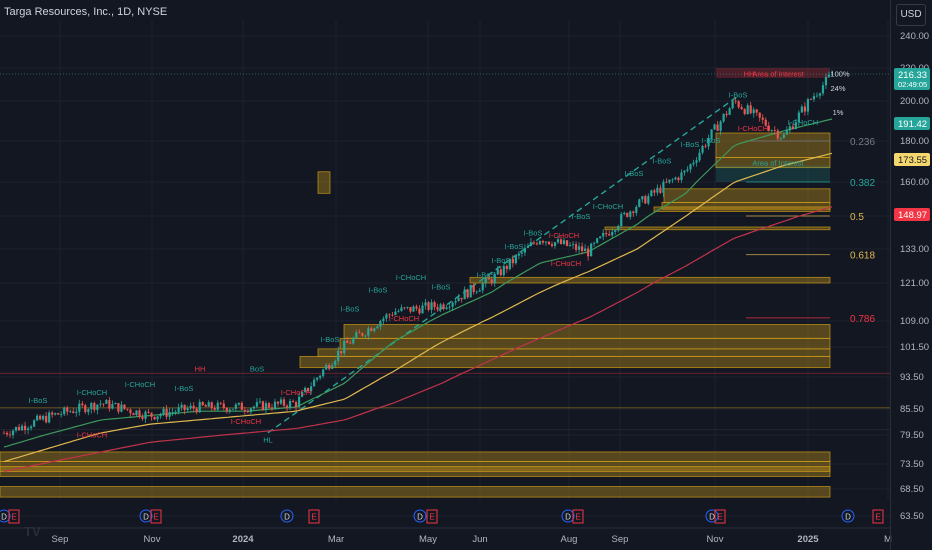 The height and width of the screenshot is (550, 932). What do you see at coordinates (569, 539) in the screenshot?
I see `time-tick-label: Aug` at bounding box center [569, 539].